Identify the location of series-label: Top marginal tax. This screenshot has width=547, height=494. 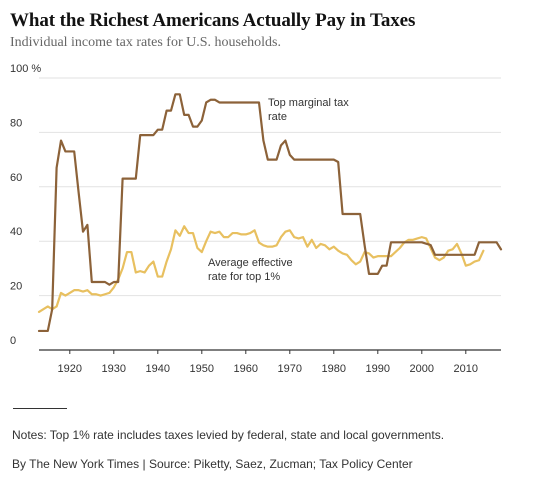
(308, 103).